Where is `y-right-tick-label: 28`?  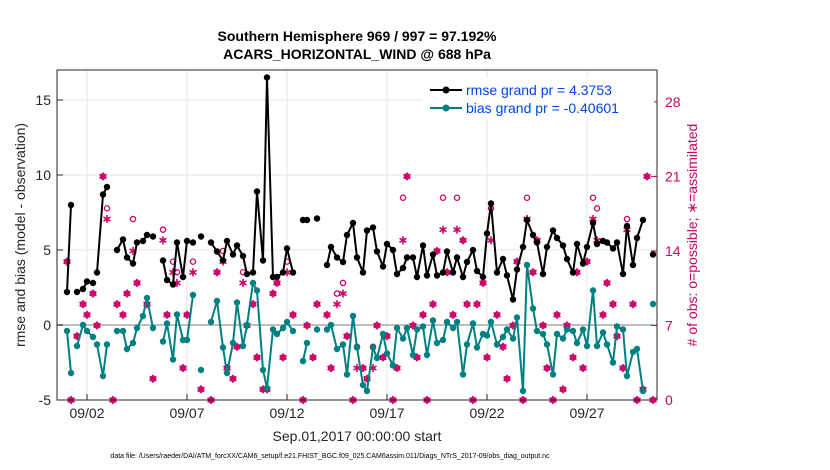
y-right-tick-label: 28 is located at coordinates (673, 102).